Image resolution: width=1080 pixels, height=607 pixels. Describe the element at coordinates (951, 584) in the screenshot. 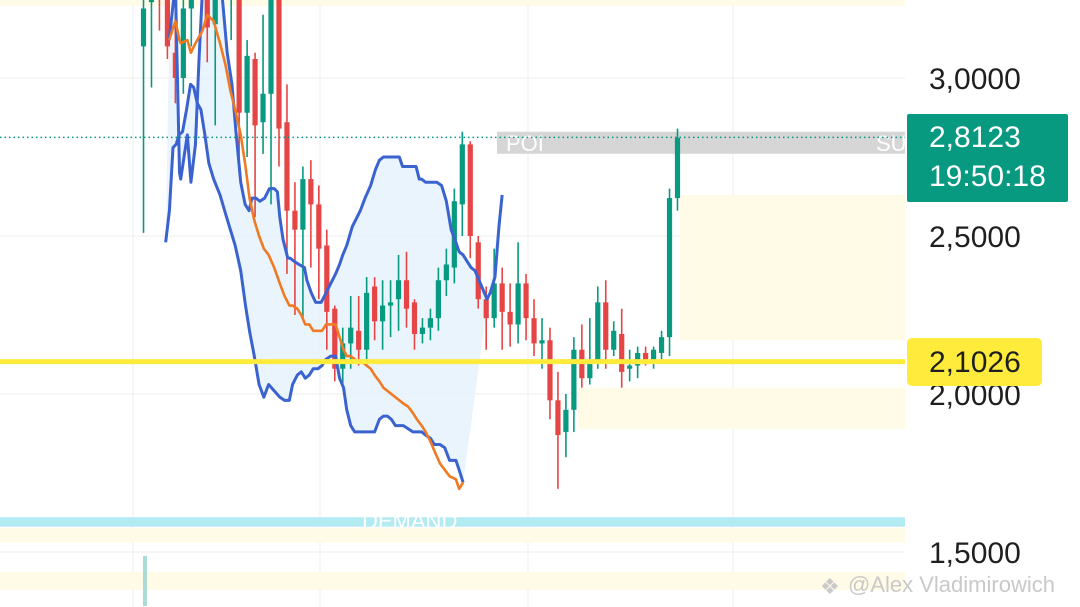

I see `watermark-text: @Alex Vladimirowich` at that location.